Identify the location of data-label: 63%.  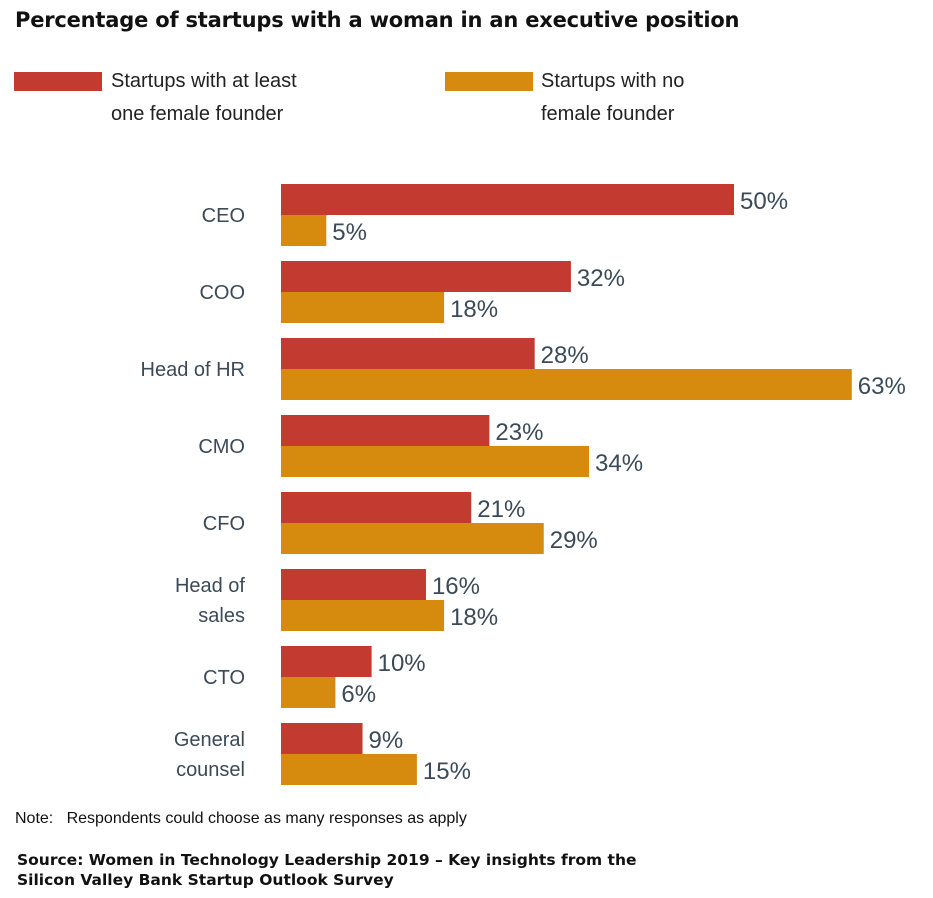
(882, 386).